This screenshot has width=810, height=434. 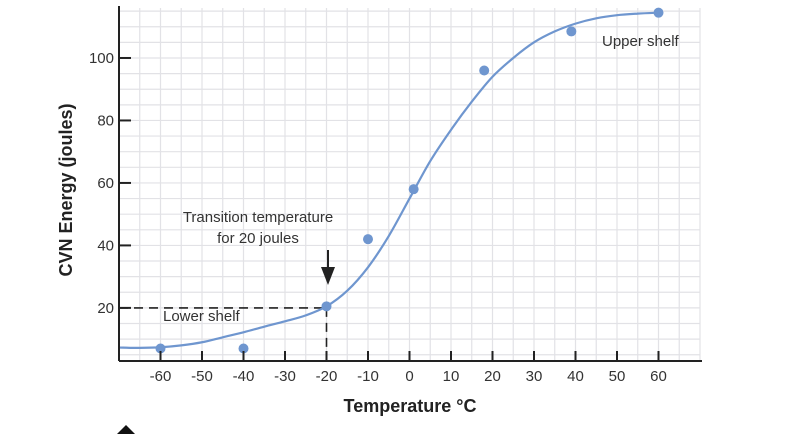 What do you see at coordinates (617, 376) in the screenshot?
I see `x-tick-label: 50` at bounding box center [617, 376].